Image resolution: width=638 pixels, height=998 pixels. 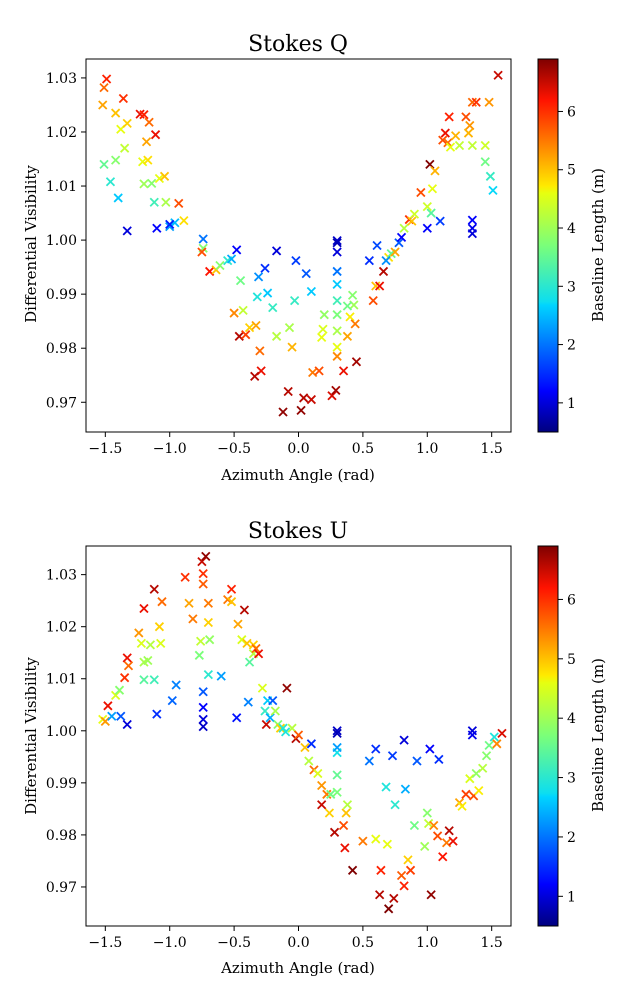 What do you see at coordinates (31, 736) in the screenshot?
I see `y-axis-label: Differential Visibility` at bounding box center [31, 736].